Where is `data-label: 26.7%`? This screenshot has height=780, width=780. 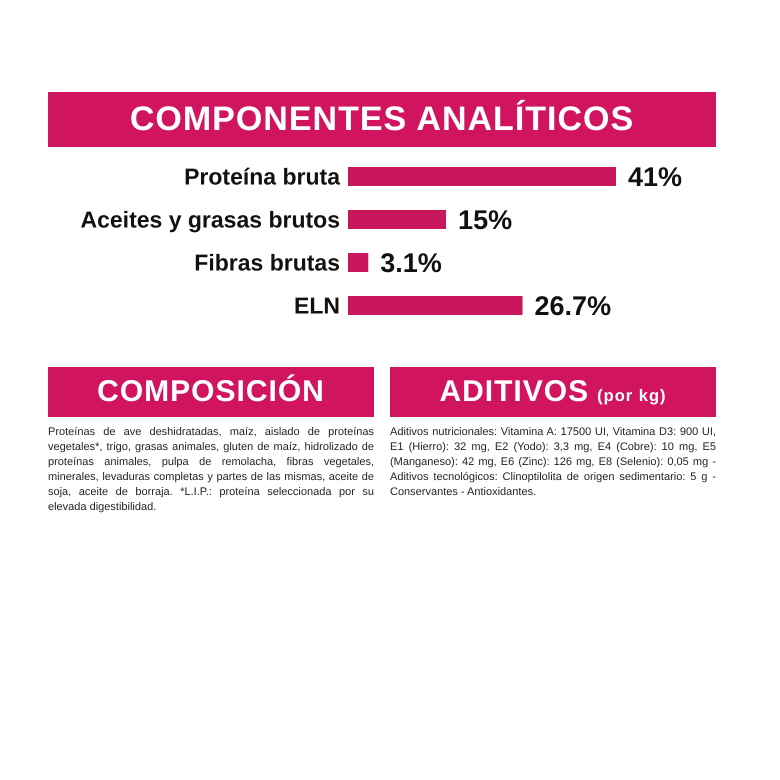 data-label: 26.7% is located at coordinates (573, 306).